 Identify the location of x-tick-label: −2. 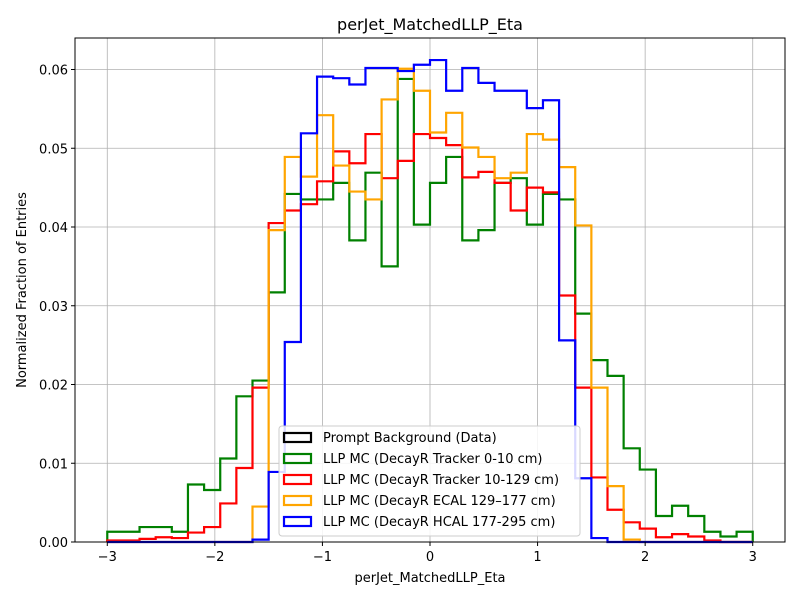
(214, 557).